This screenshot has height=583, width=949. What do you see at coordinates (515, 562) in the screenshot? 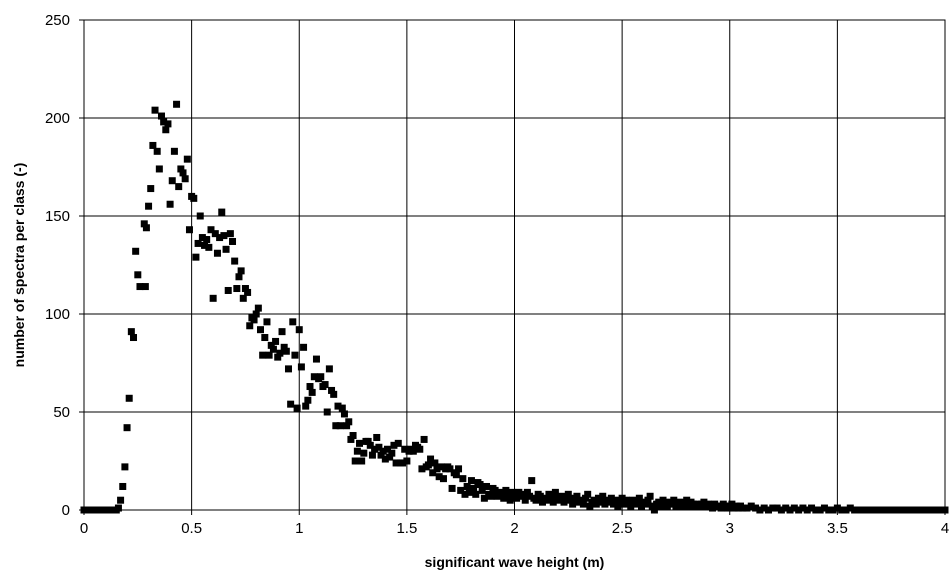
I see `x-axis-label: significant wave height (m)` at bounding box center [515, 562].